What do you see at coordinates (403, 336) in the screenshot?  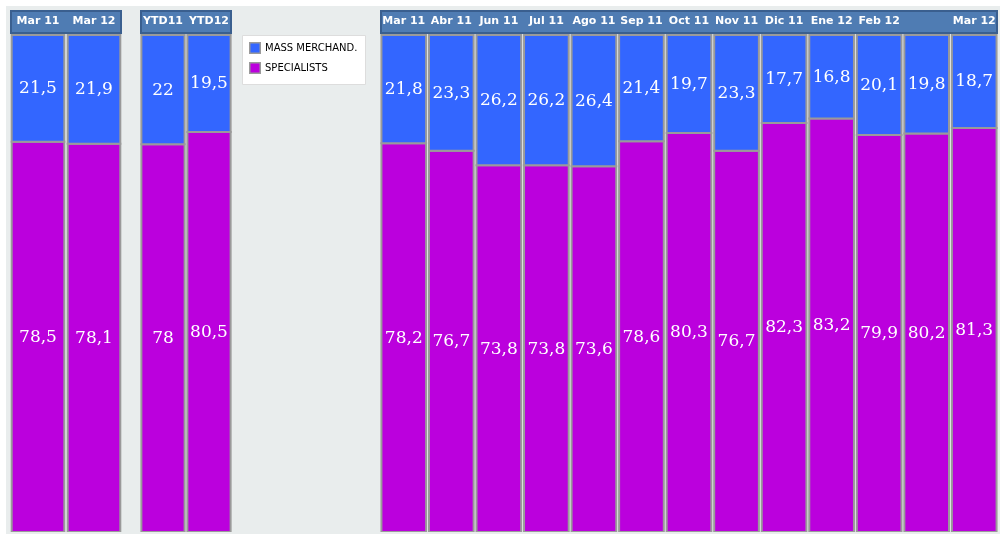 I see `data-label: 78,2` at bounding box center [403, 336].